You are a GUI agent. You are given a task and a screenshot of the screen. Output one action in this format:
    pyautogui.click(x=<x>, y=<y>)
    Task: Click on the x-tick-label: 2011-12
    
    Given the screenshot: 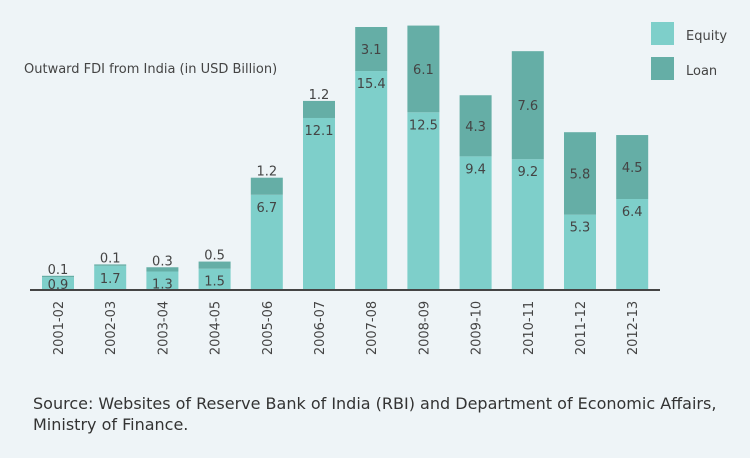 What is the action you would take?
    pyautogui.click(x=581, y=328)
    